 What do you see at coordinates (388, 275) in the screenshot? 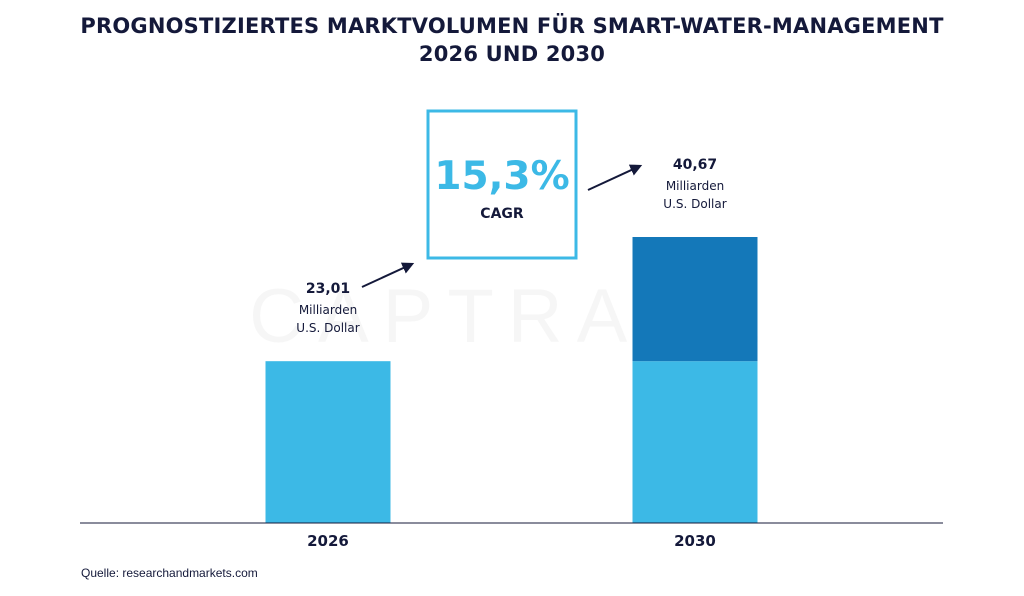
I see `arrow-left` at bounding box center [388, 275].